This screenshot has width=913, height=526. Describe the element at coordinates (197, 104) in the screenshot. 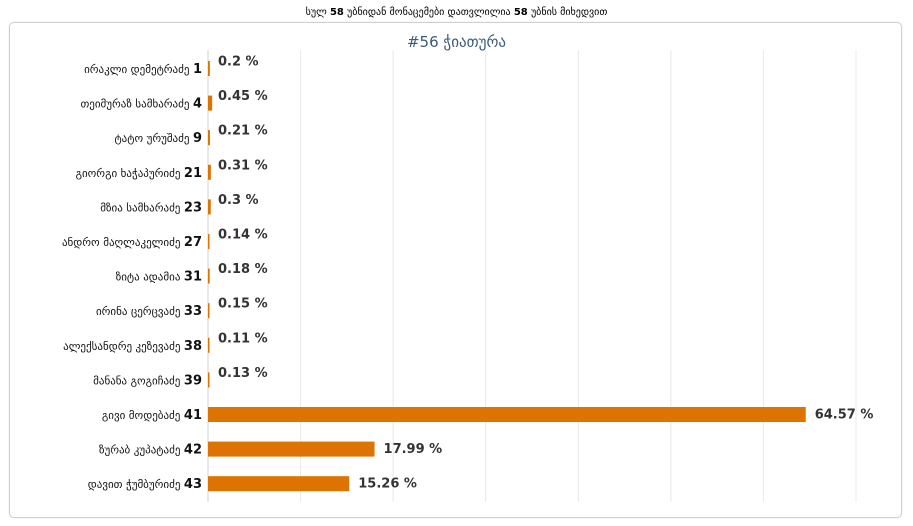

I see `candidate-number: 4` at that location.